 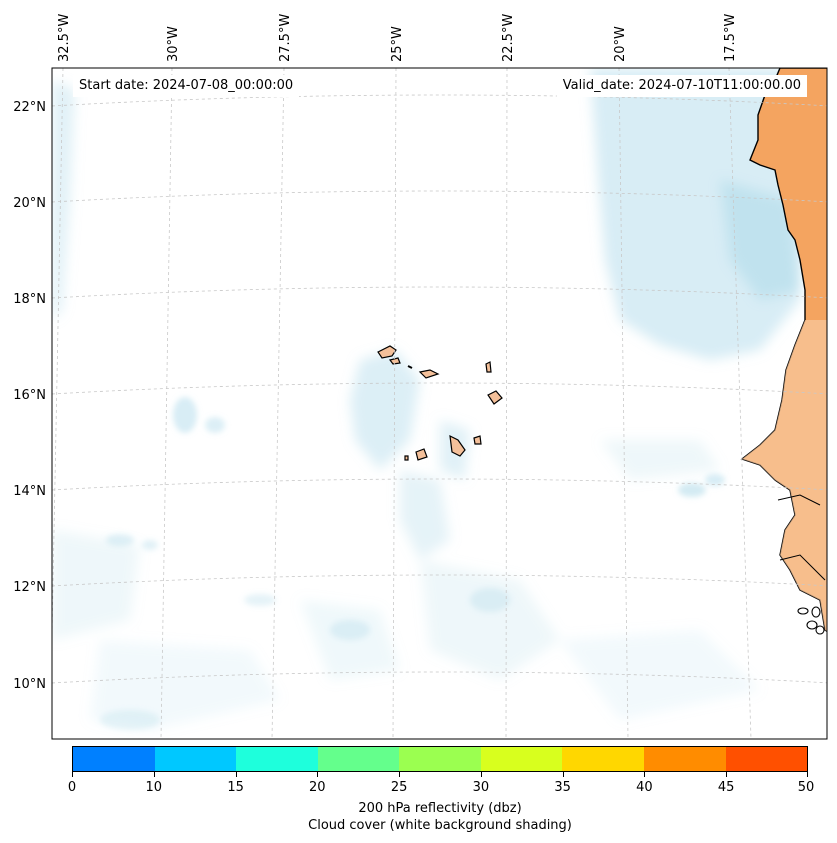 What do you see at coordinates (29, 203) in the screenshot?
I see `lat-label: 20°N` at bounding box center [29, 203].